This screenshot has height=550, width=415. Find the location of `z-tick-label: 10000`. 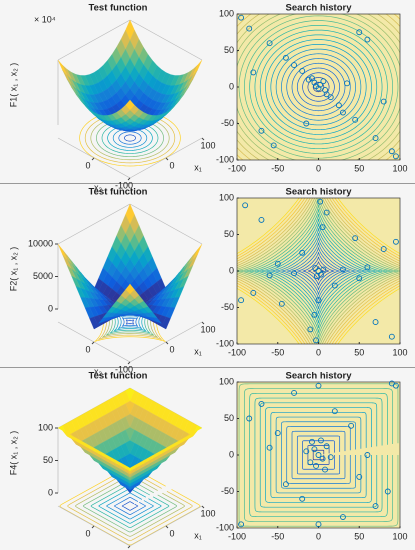

z-tick-label: 10000 is located at coordinates (40, 243).